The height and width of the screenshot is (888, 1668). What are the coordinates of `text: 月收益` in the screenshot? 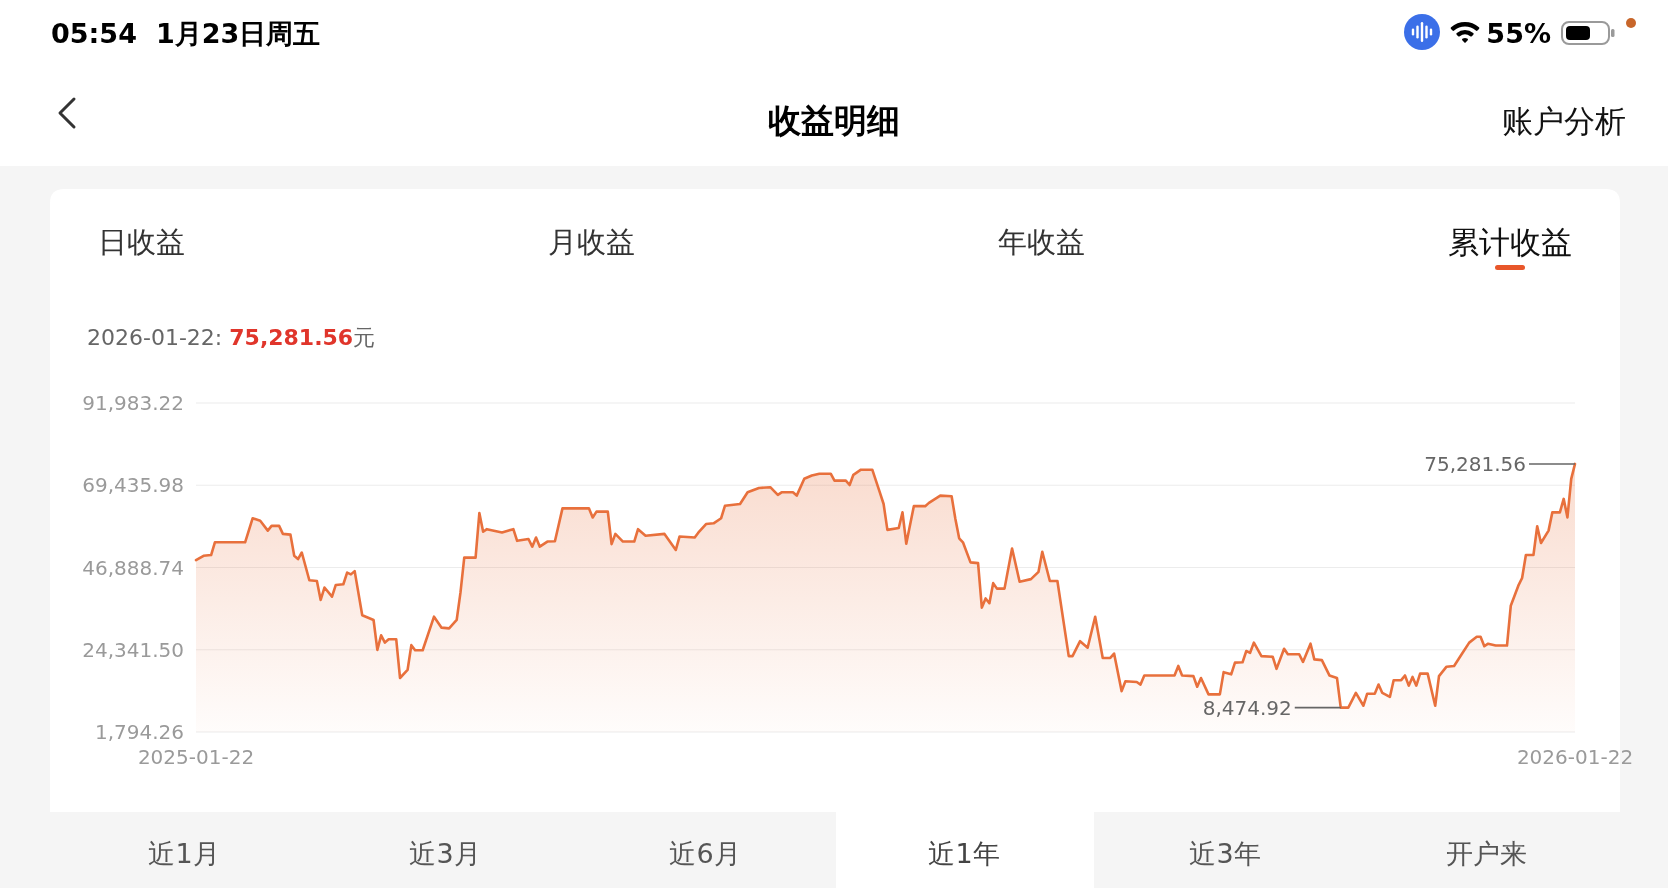 It's located at (591, 242).